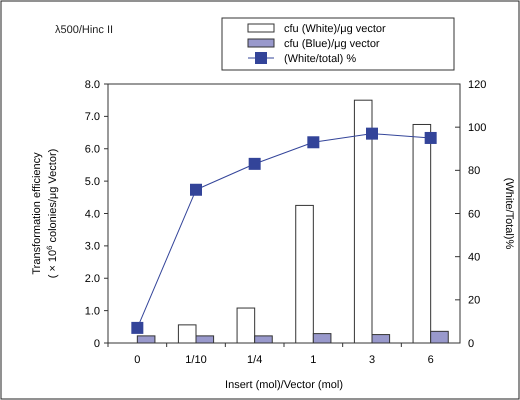  Describe the element at coordinates (474, 171) in the screenshot. I see `y2-tick-label: 80` at that location.